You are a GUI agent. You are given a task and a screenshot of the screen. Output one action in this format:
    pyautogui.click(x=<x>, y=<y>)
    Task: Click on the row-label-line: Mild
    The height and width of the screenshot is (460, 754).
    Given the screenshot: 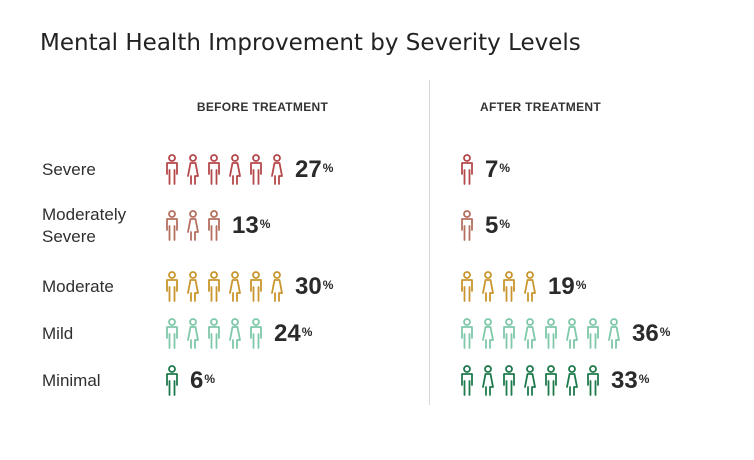 What is the action you would take?
    pyautogui.click(x=58, y=333)
    